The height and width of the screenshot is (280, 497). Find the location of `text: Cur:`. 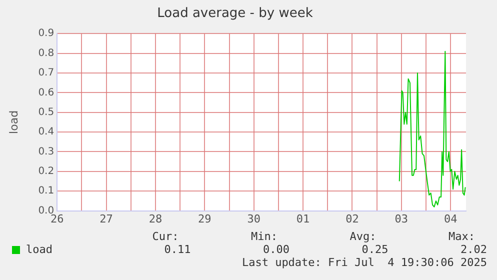

text: Cur: is located at coordinates (165, 236).